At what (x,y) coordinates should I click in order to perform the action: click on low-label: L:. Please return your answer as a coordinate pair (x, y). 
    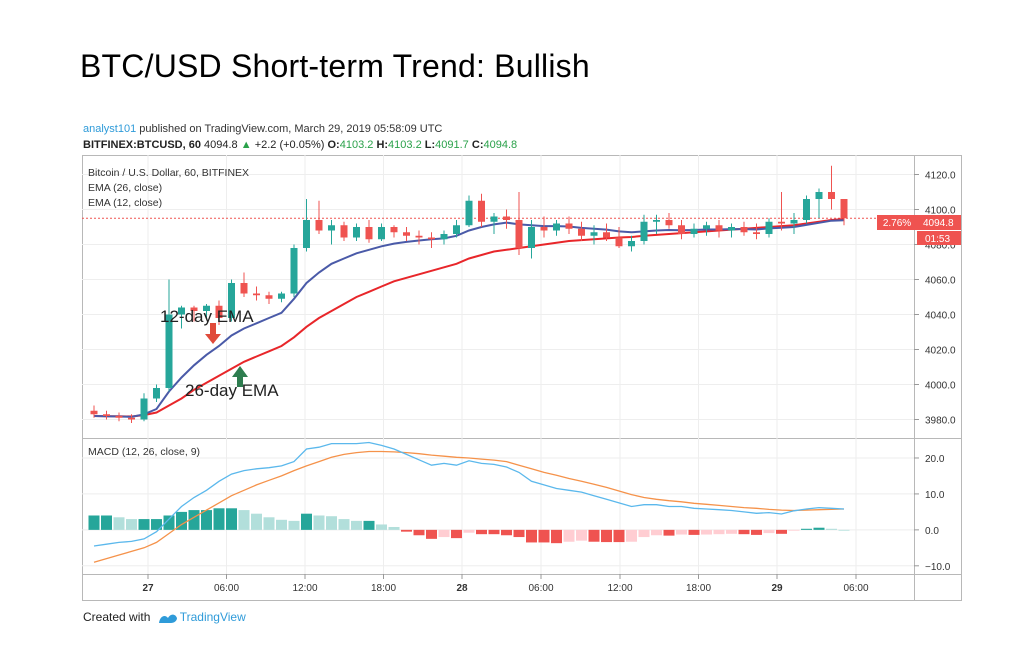
    Looking at the image, I should click on (430, 145).